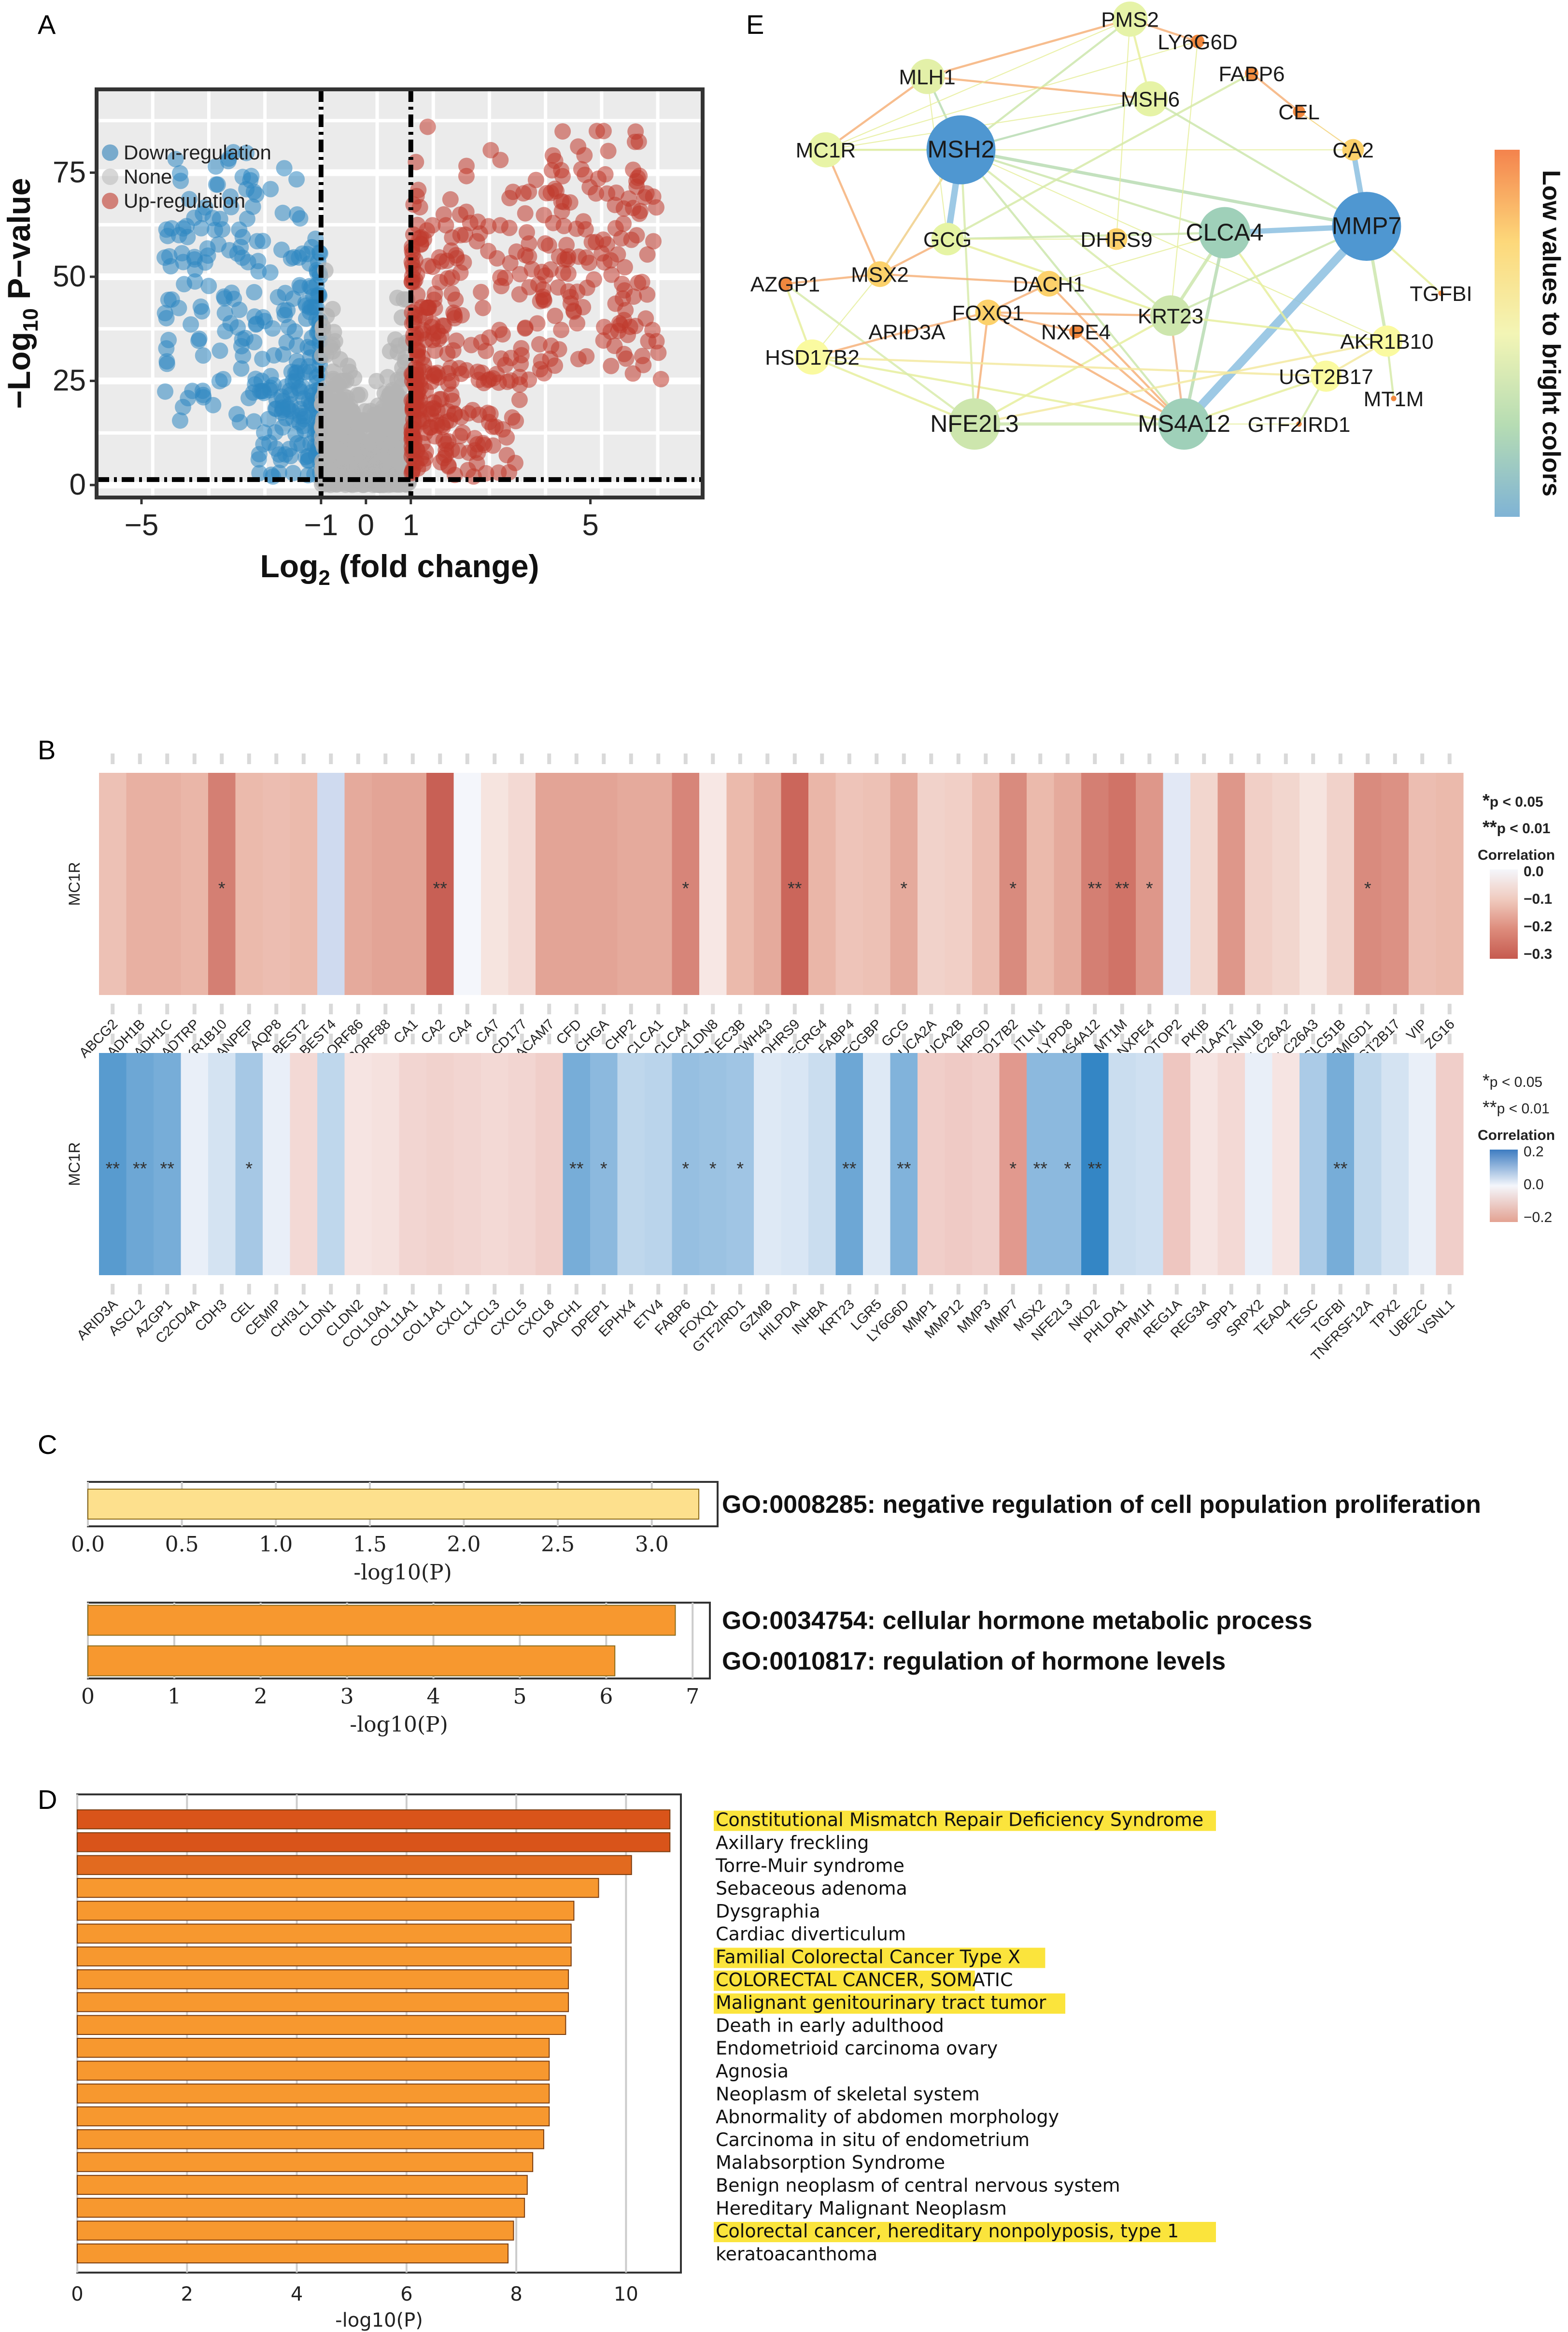  Describe the element at coordinates (826, 150) in the screenshot. I see `network-node-mc1r` at that location.